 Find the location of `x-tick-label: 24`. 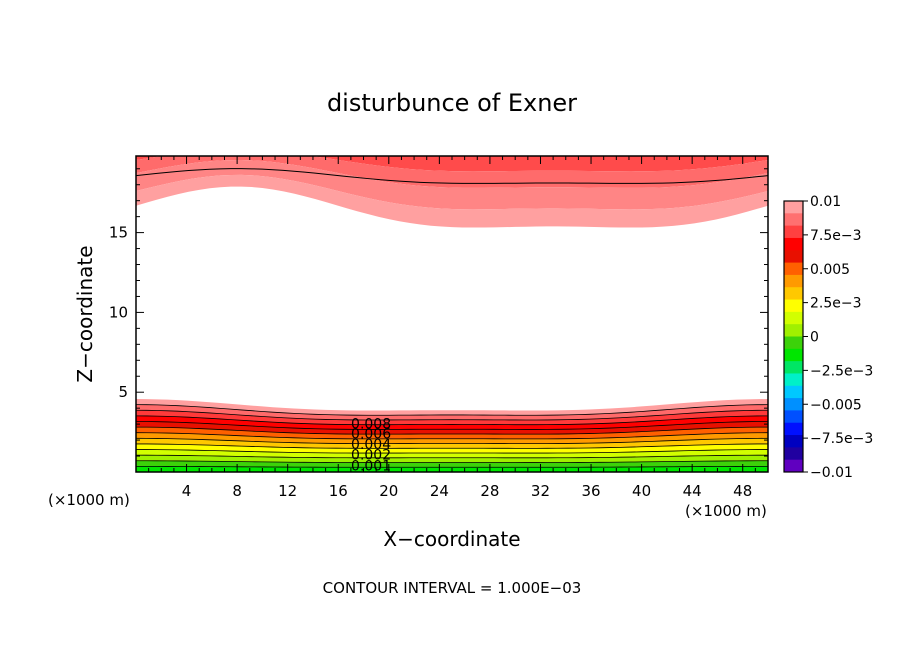

x-tick-label: 24 is located at coordinates (439, 491).